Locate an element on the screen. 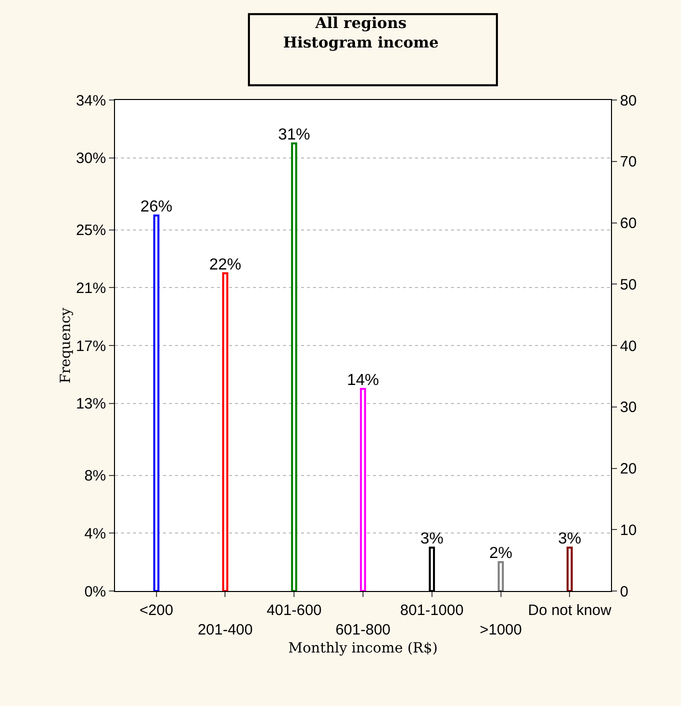 This screenshot has width=681, height=706. x-tick-label: <200 is located at coordinates (156, 610).